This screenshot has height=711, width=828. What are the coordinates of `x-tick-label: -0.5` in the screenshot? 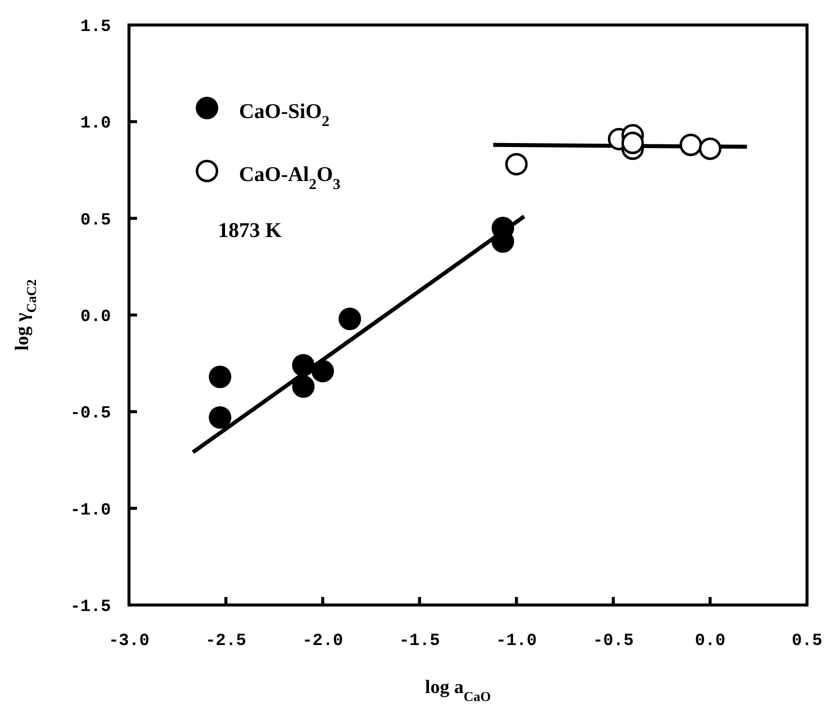 It's located at (613, 641).